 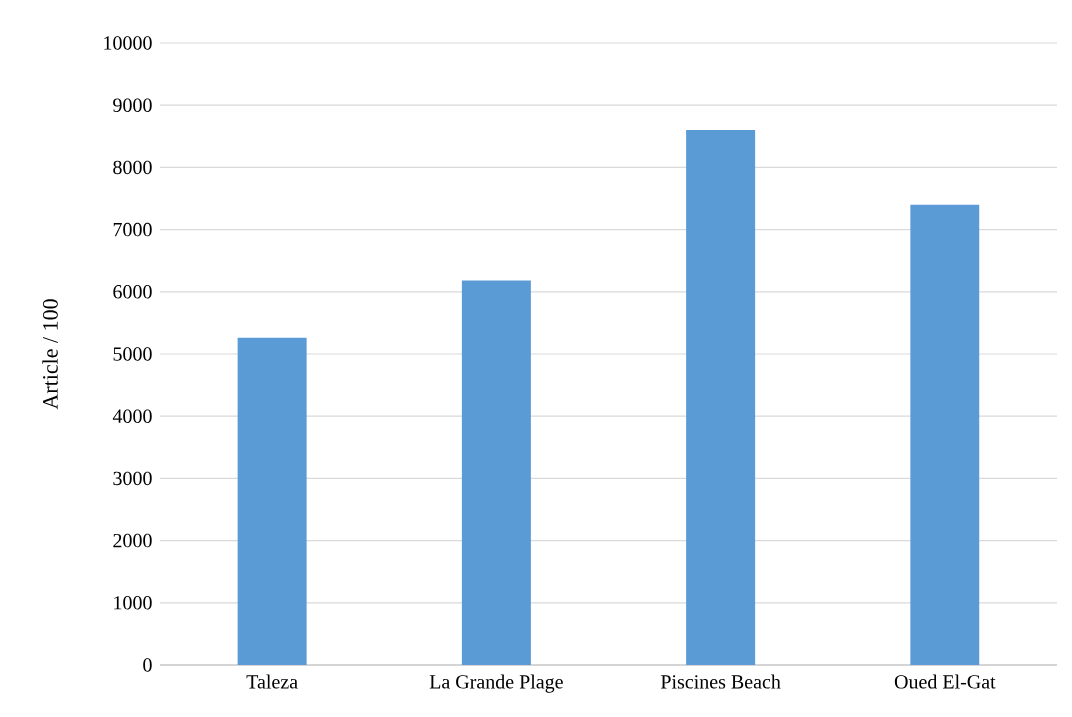 What do you see at coordinates (50, 354) in the screenshot?
I see `y-axis-title: Article / 100` at bounding box center [50, 354].